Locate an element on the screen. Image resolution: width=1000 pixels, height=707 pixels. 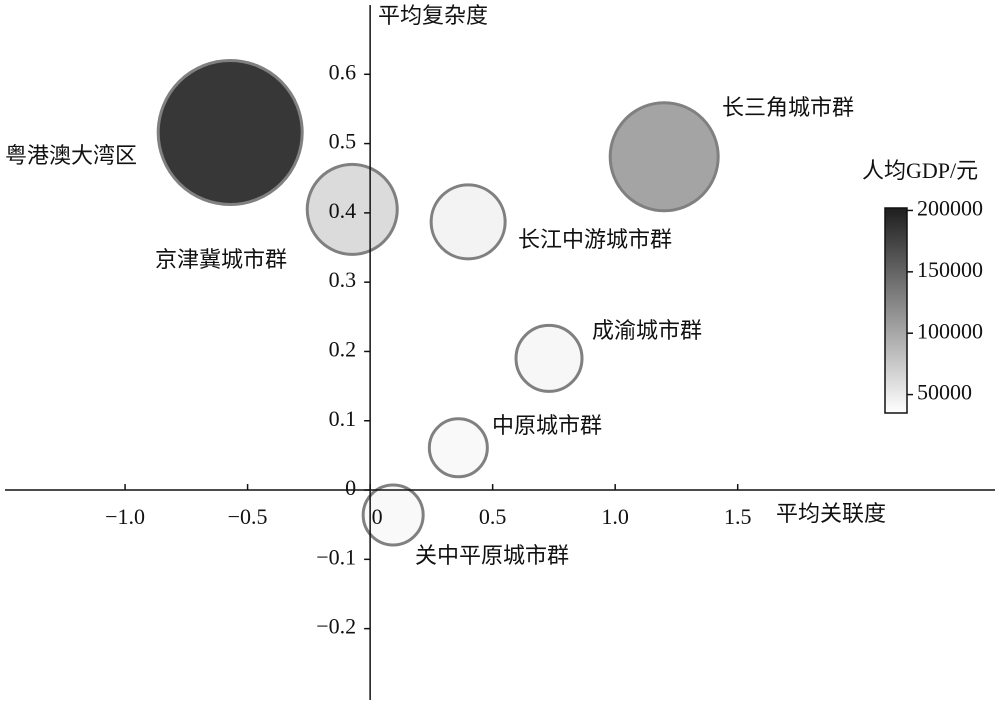
bubble-label: 中原城市群 is located at coordinates (547, 425).